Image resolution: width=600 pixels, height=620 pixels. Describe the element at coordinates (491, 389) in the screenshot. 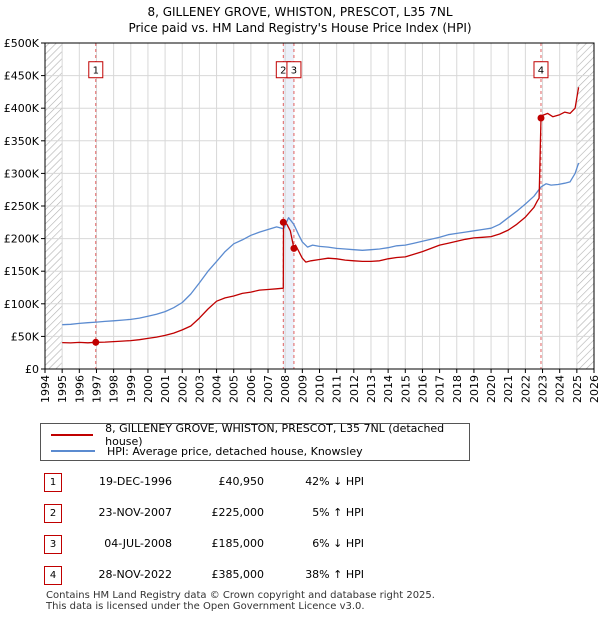

I see `x-tick-label: 2020` at that location.